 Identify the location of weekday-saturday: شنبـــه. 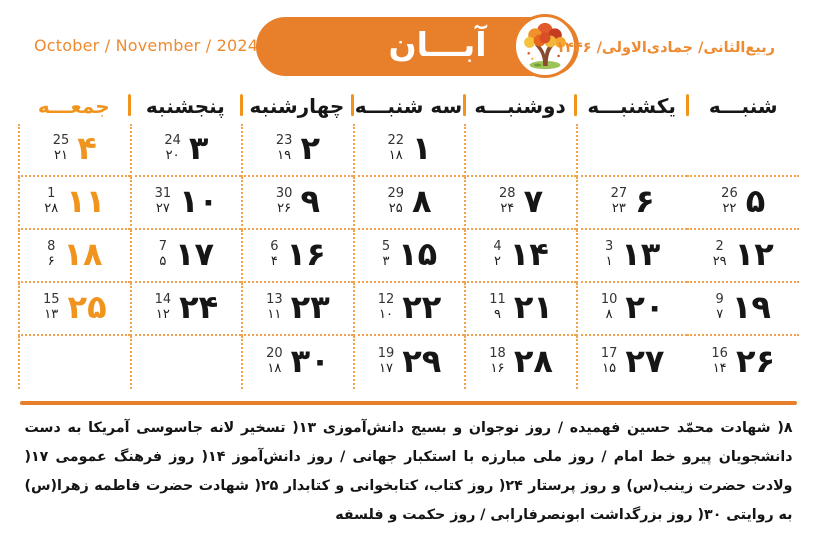
(743, 106).